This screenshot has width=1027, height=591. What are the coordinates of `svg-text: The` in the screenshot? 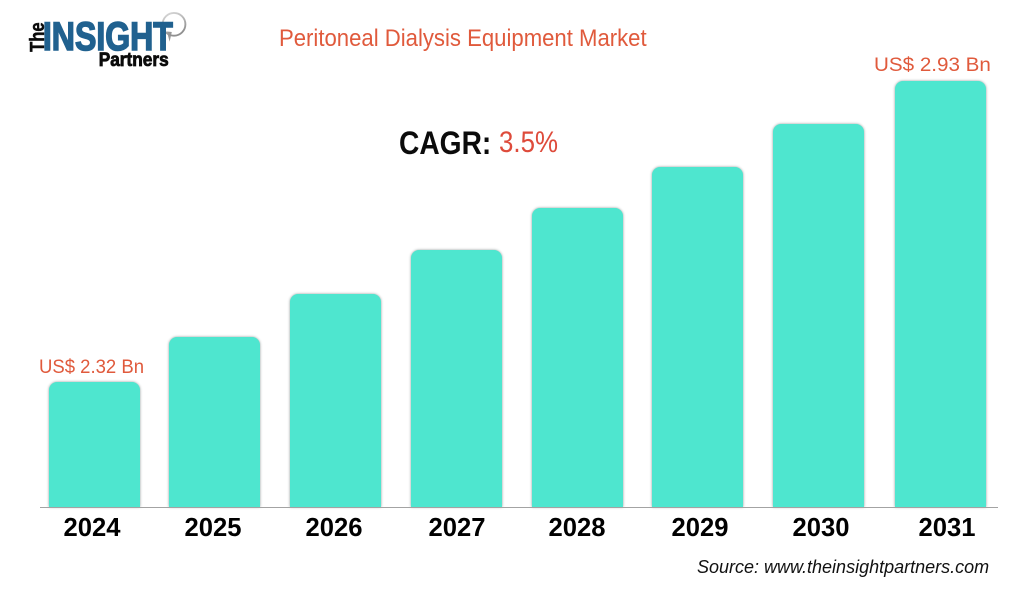 It's located at (38, 37).